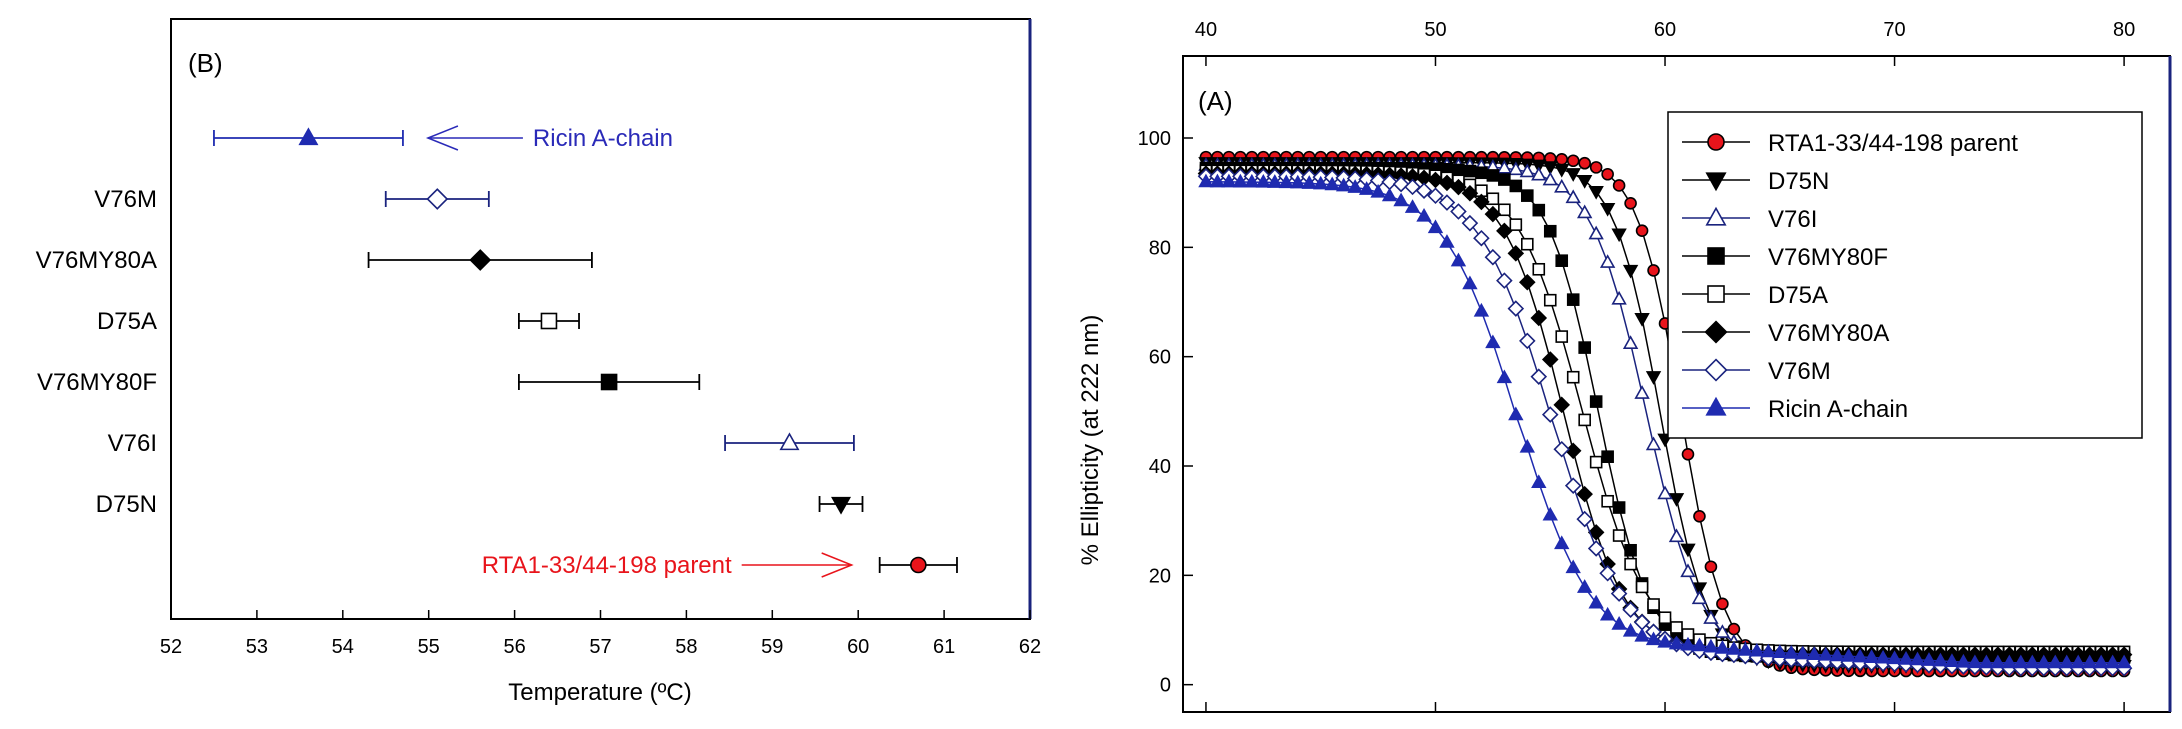  I want to click on row-label: V76MY80F, so click(97, 382).